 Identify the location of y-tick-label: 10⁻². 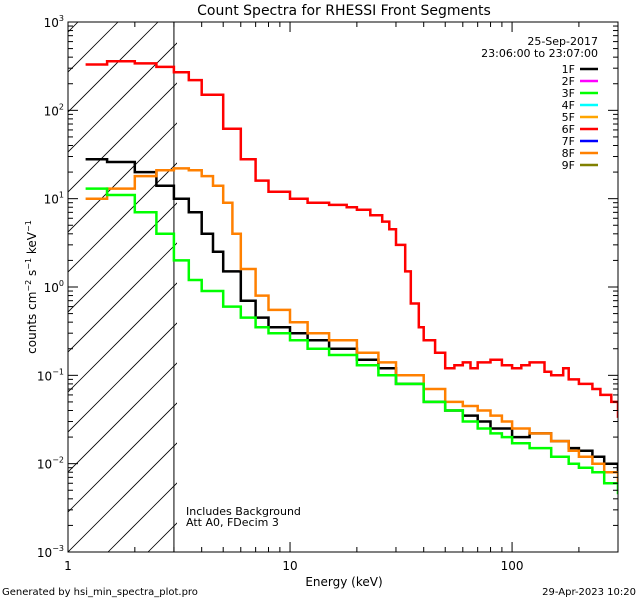
(50, 464).